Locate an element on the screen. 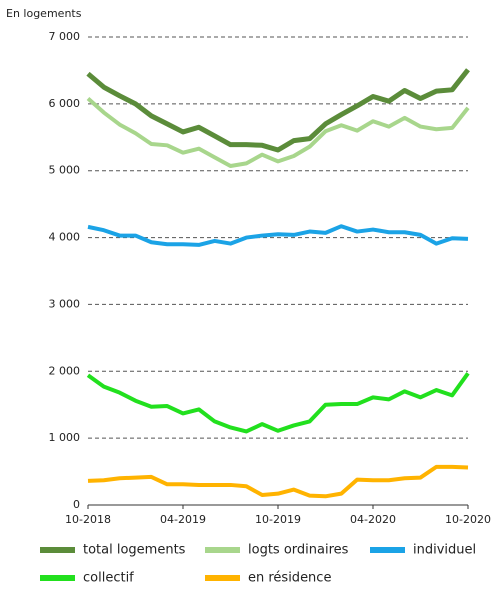 The width and height of the screenshot is (497, 590). legend-label: total logements is located at coordinates (134, 550).